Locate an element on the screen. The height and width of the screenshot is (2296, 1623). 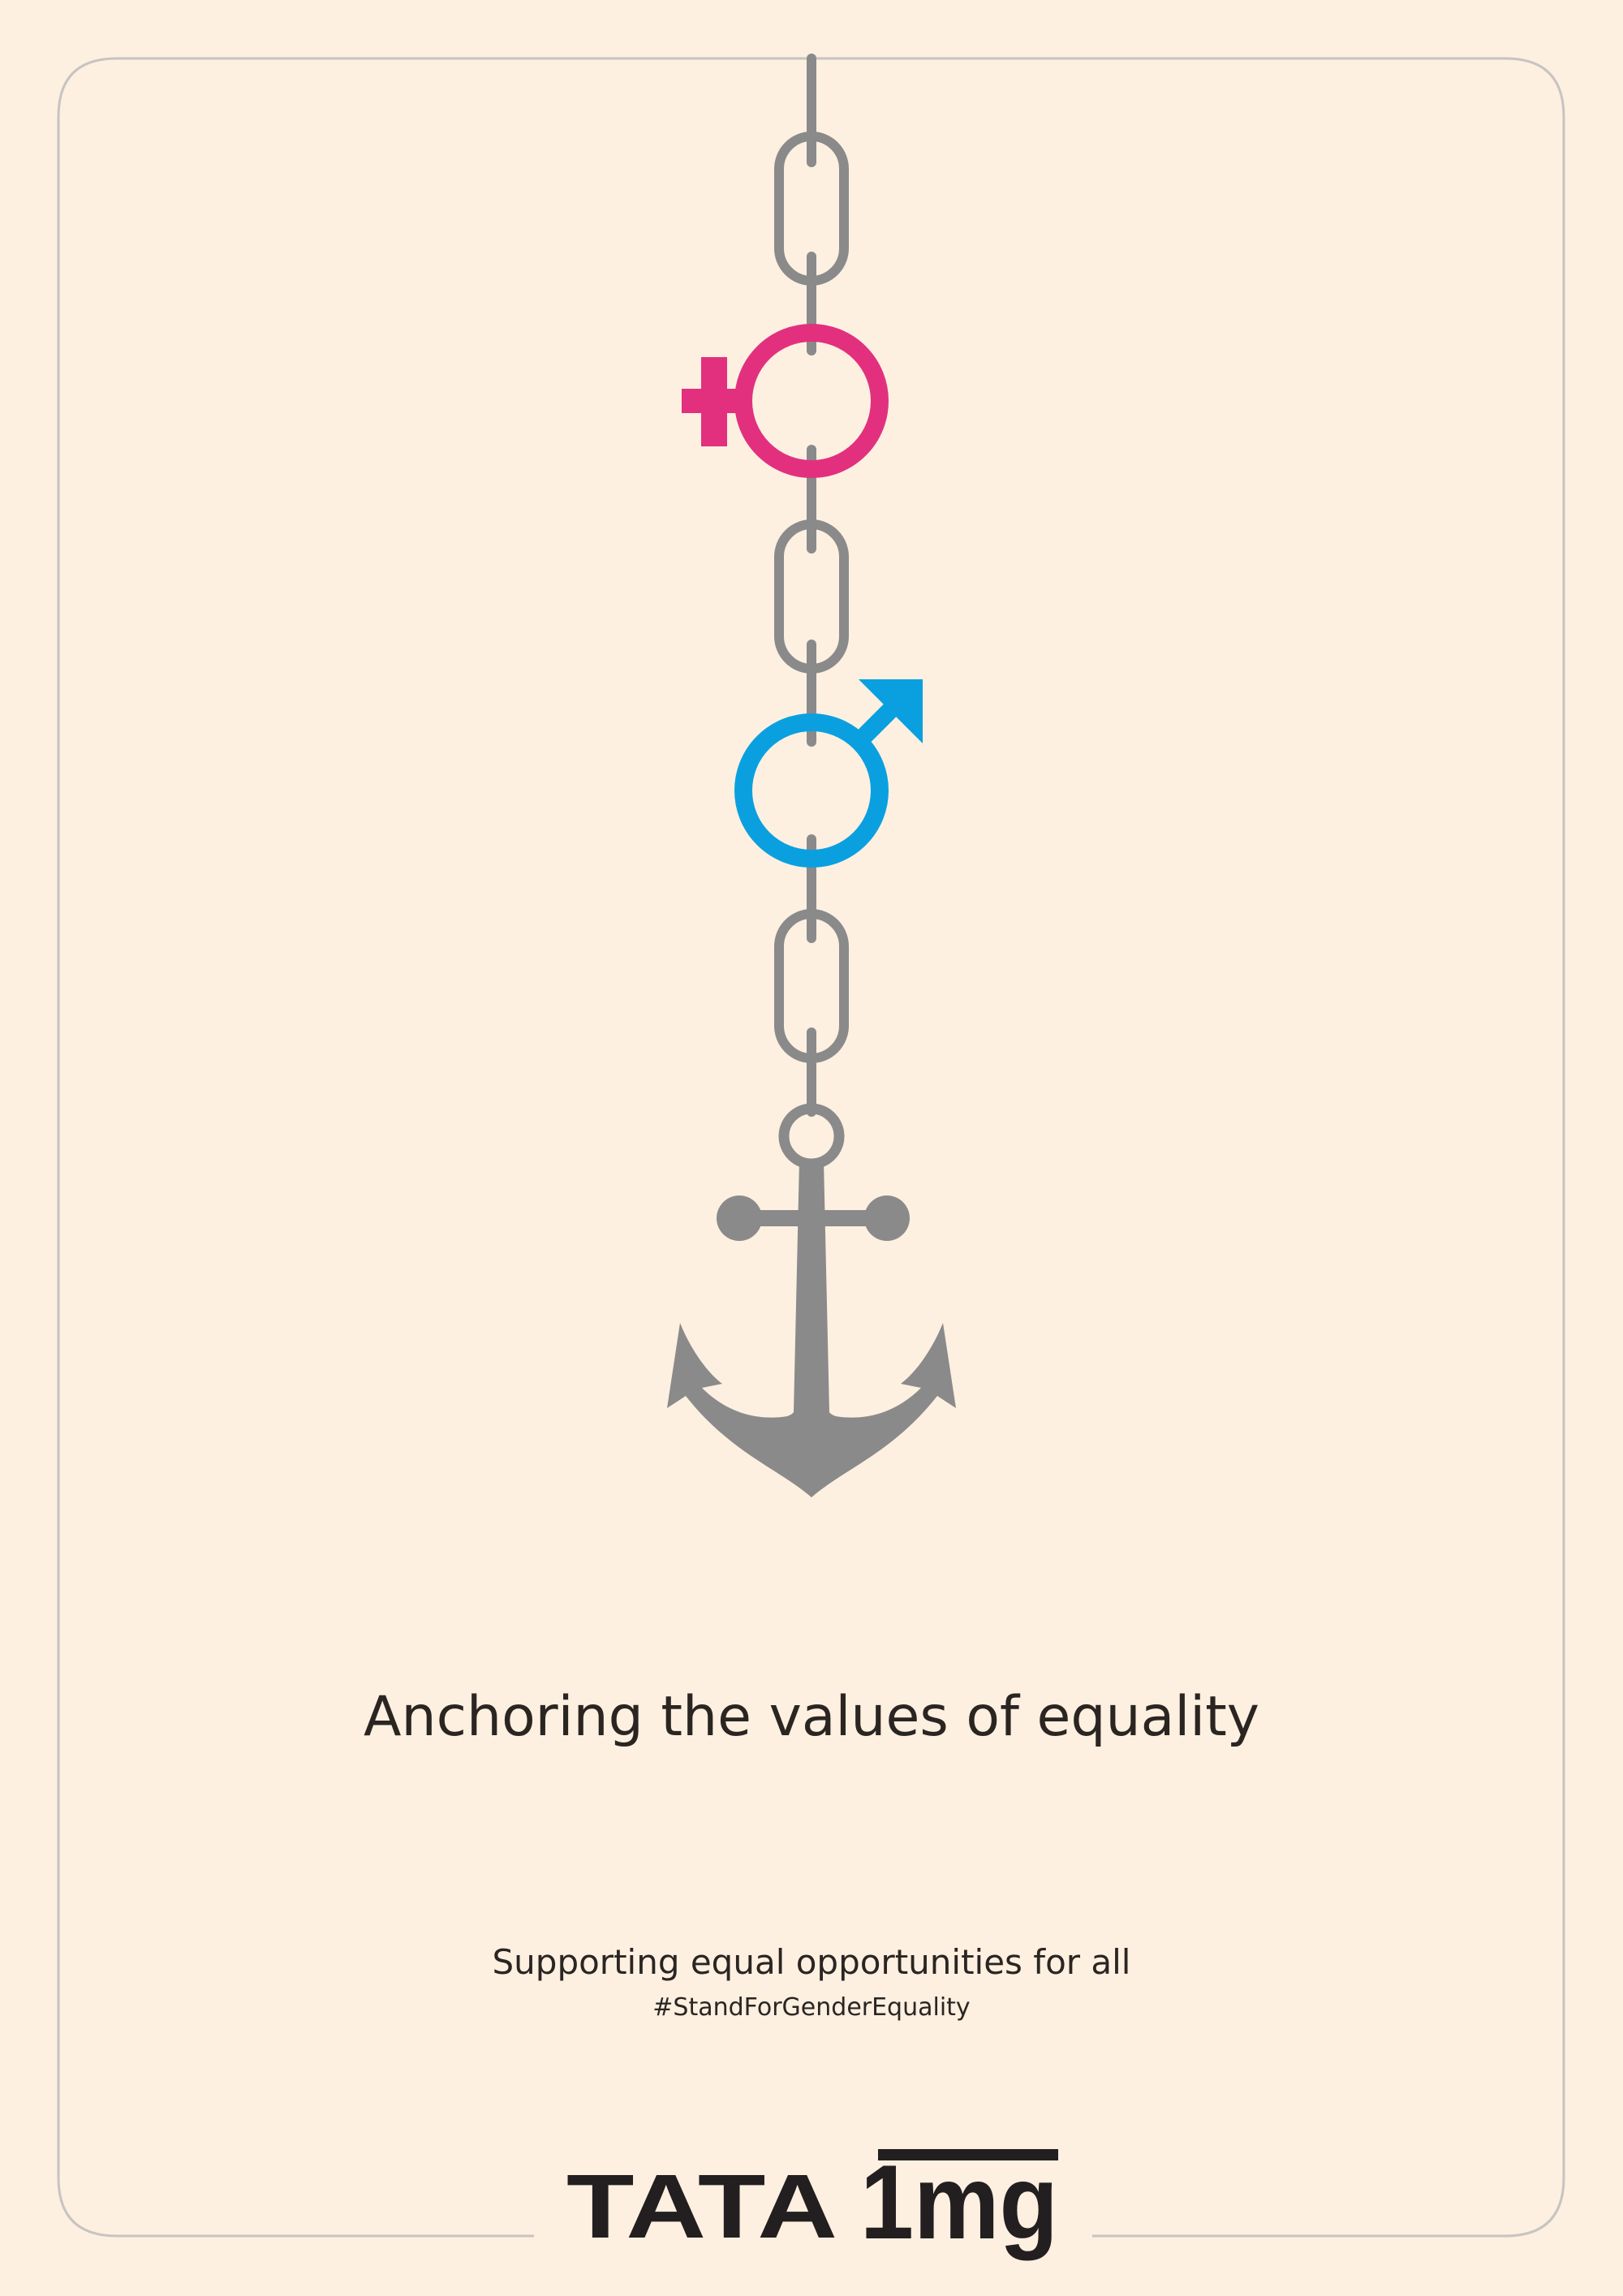
anchor-shank is located at coordinates (811, 1287).